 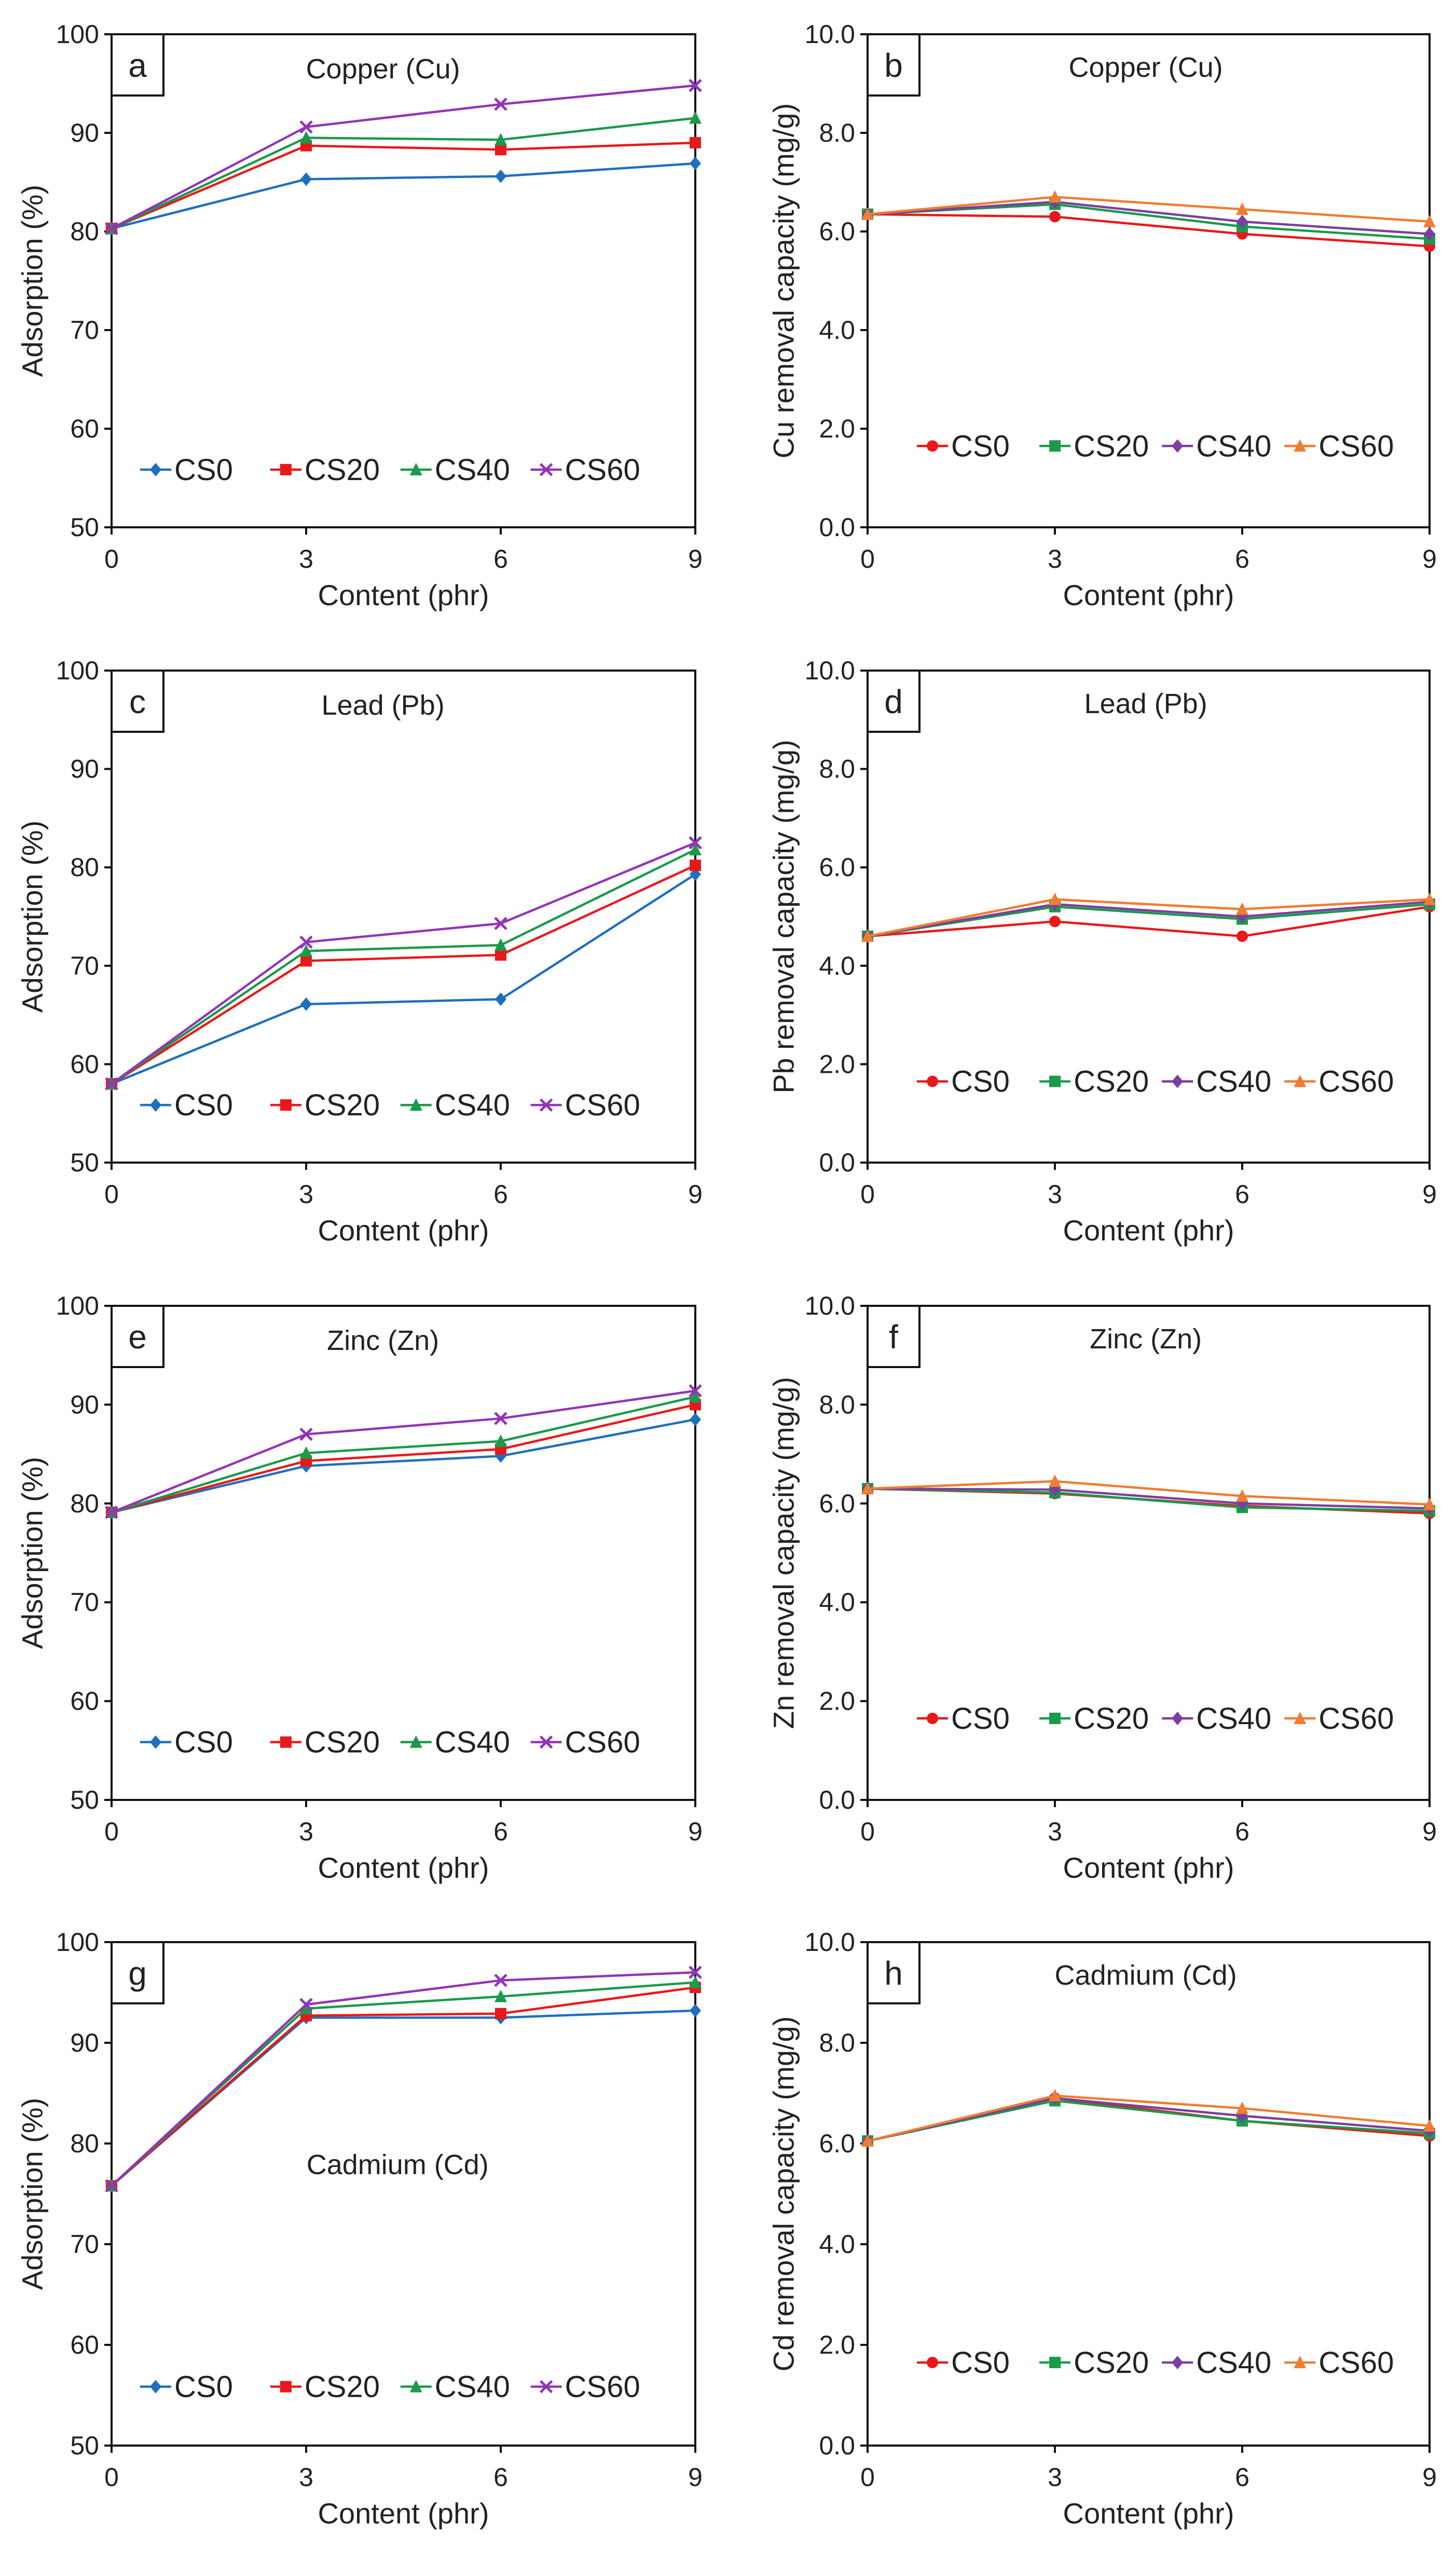 I want to click on y-tick-label: 2.0, so click(x=837, y=1063).